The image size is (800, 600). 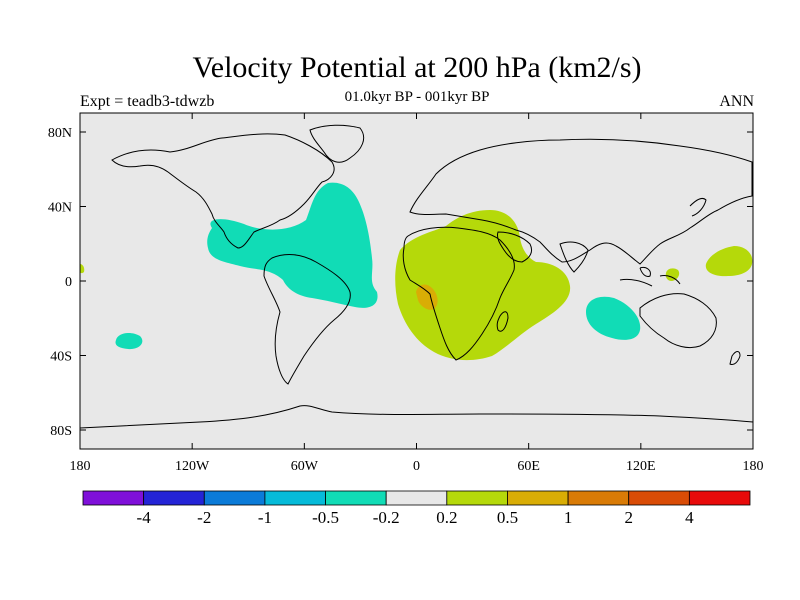 What do you see at coordinates (82, 269) in the screenshot?
I see `positive-anomaly-edge` at bounding box center [82, 269].